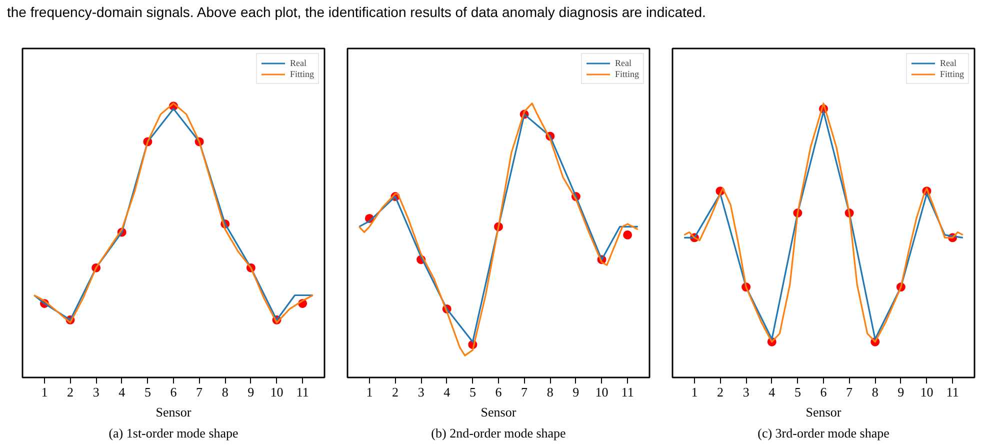 Image resolution: width=983 pixels, height=445 pixels. I want to click on text: (a) 1st-order mode shape, so click(173, 433).